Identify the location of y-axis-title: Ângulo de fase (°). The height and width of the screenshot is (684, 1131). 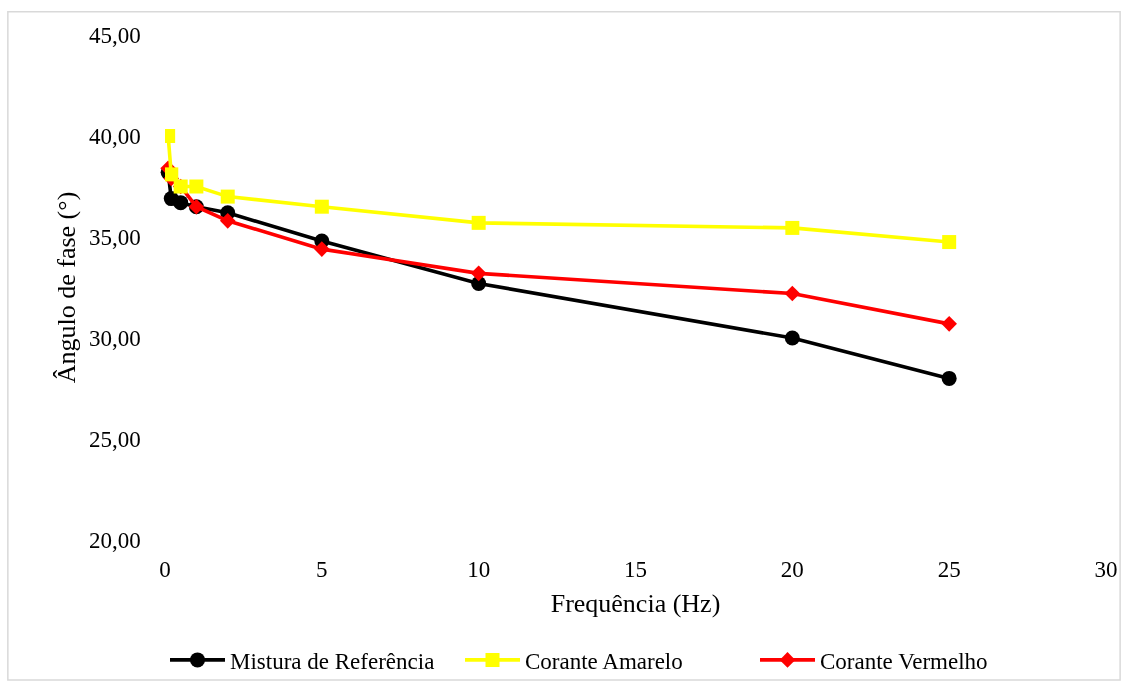
(66, 287).